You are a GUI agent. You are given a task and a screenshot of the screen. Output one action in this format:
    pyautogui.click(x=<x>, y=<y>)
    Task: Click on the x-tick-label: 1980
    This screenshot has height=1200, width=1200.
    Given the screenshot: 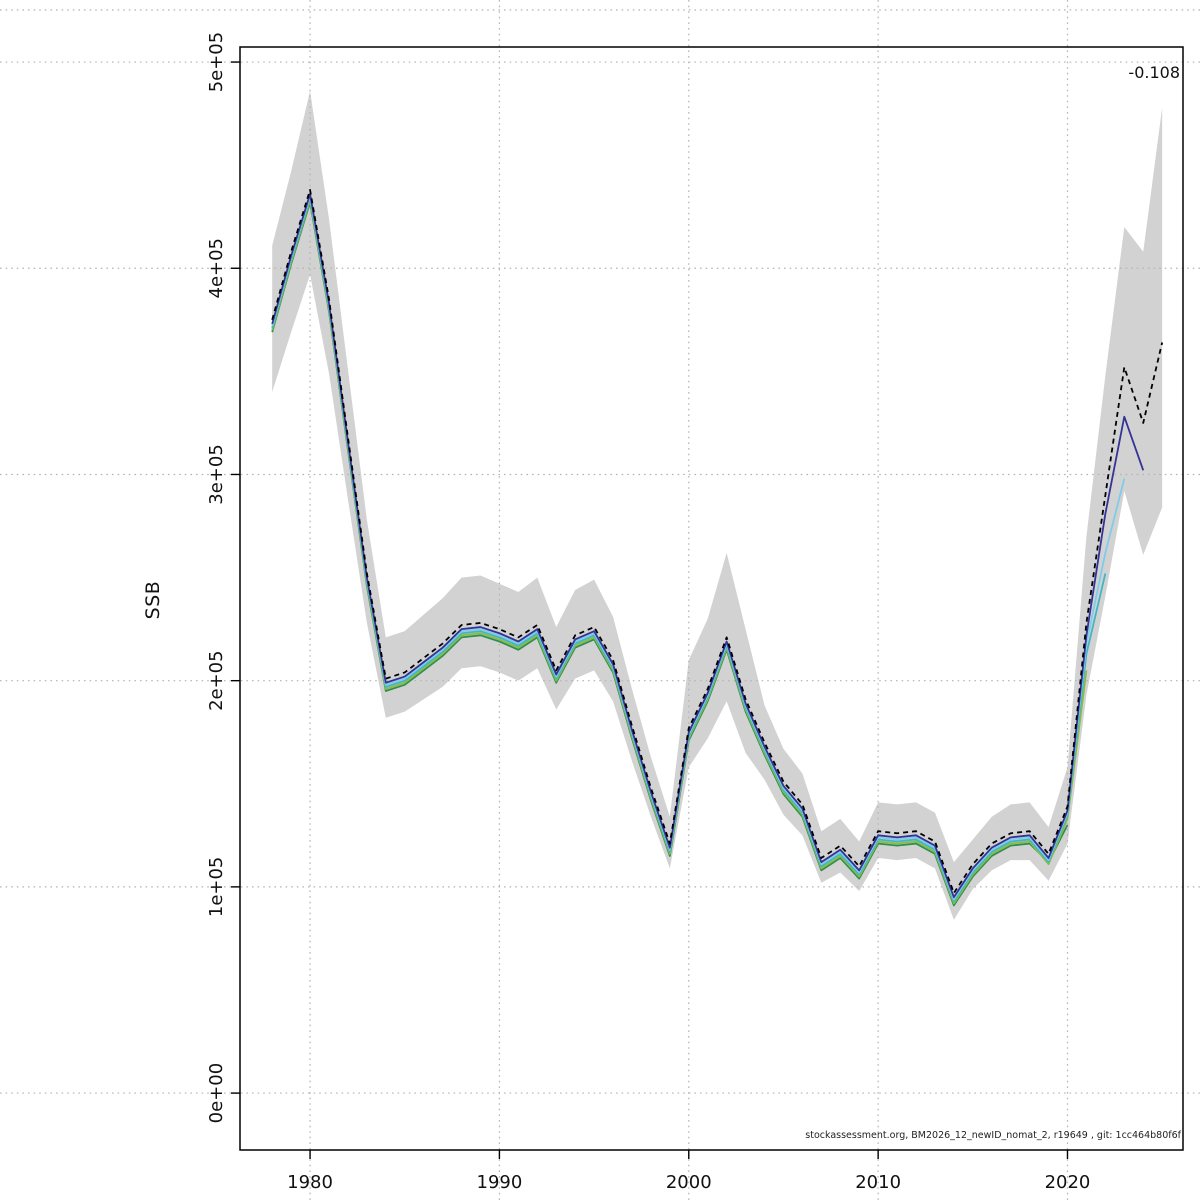 What is the action you would take?
    pyautogui.click(x=310, y=1182)
    